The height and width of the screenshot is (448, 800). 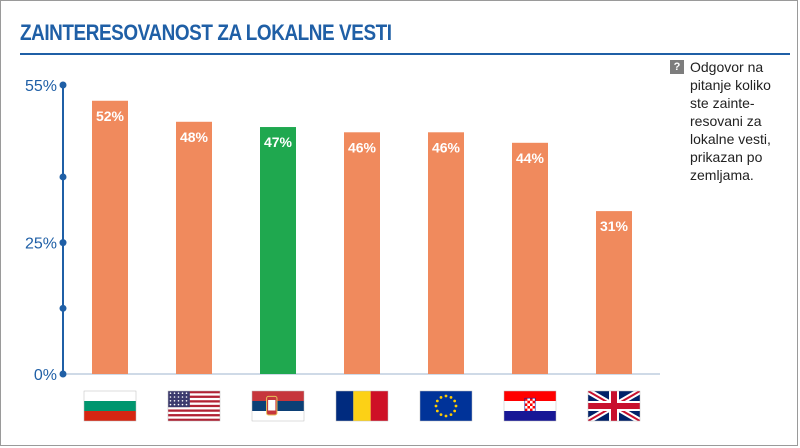 What do you see at coordinates (446, 406) in the screenshot?
I see `eu-flag` at bounding box center [446, 406].